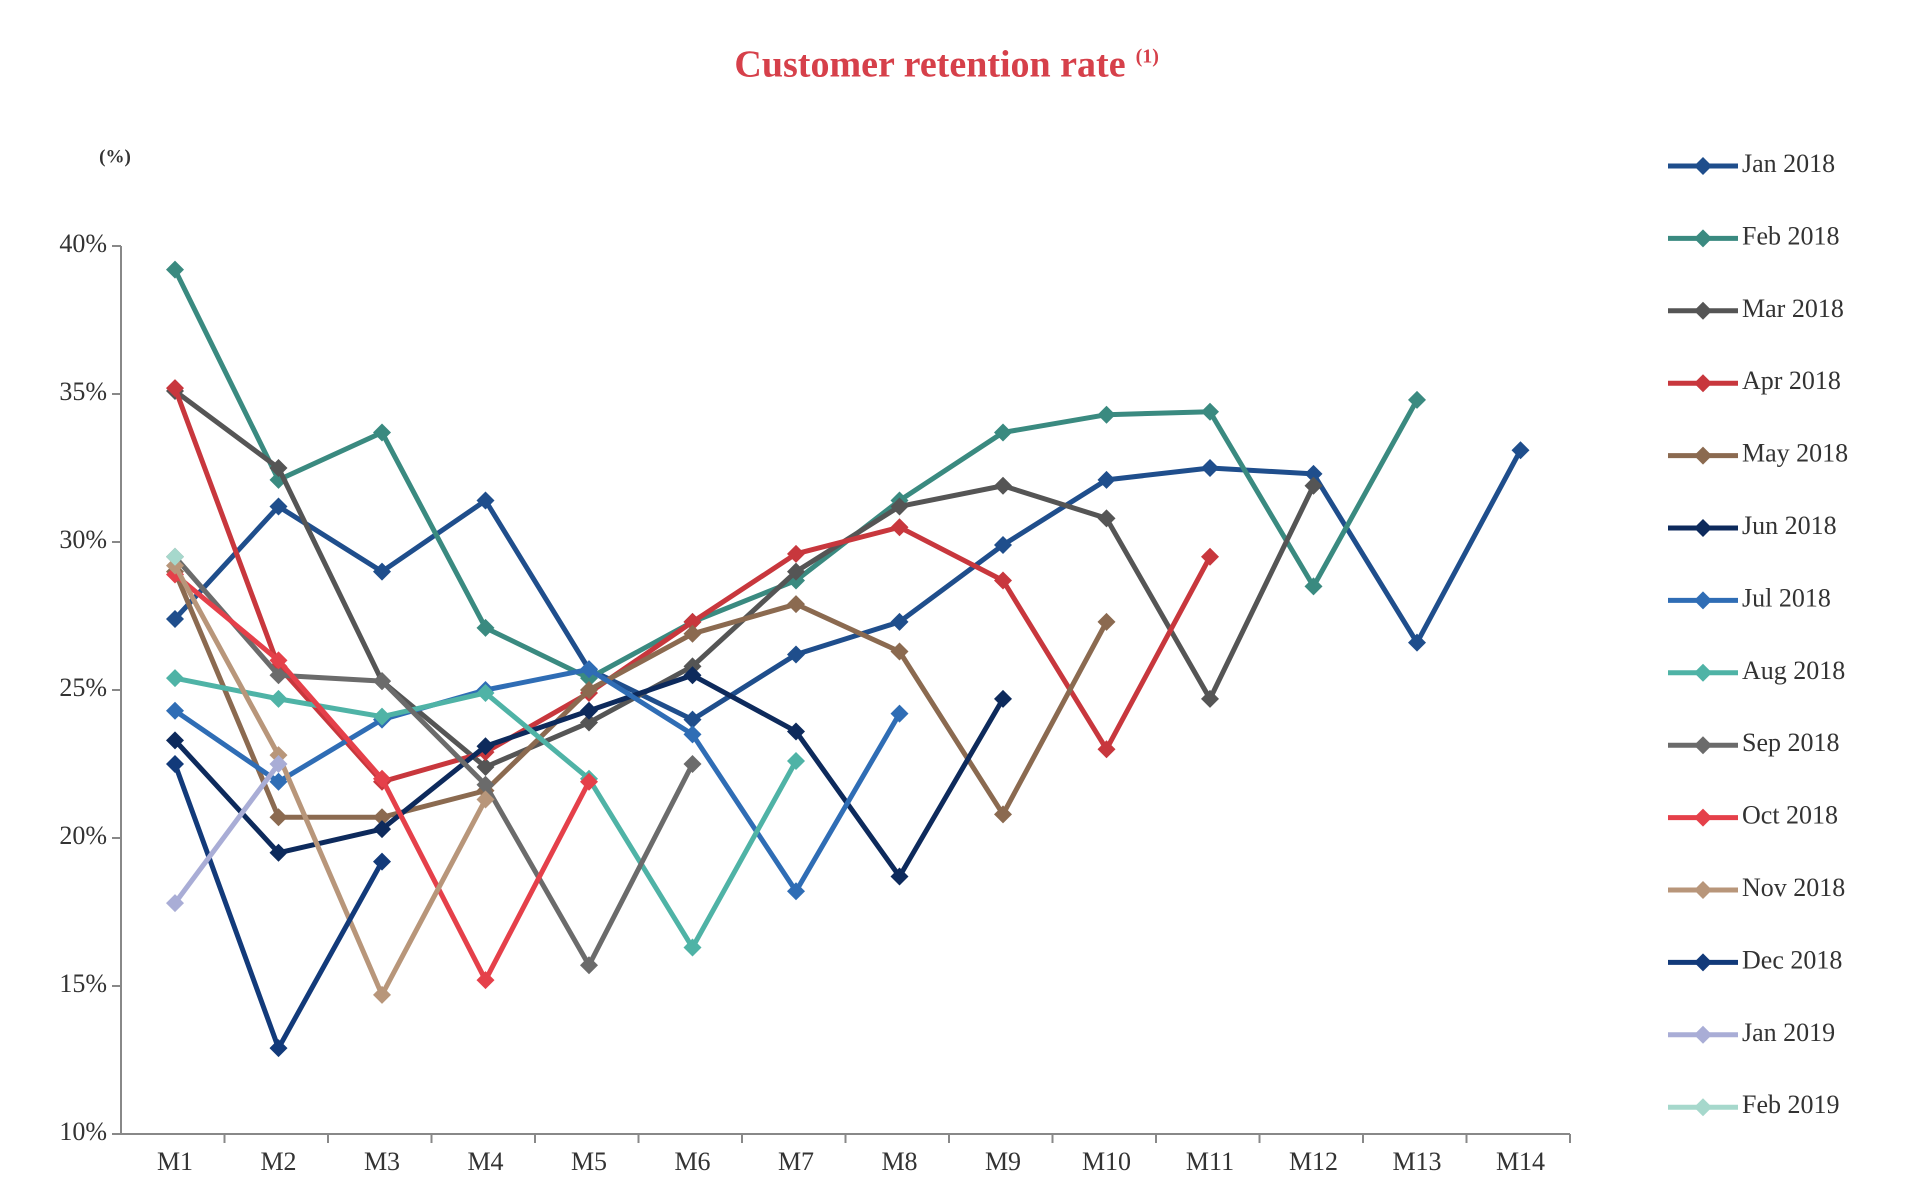 Image resolution: width=1906 pixels, height=1192 pixels. Describe the element at coordinates (278, 1161) in the screenshot. I see `x-tick-label: M2` at that location.